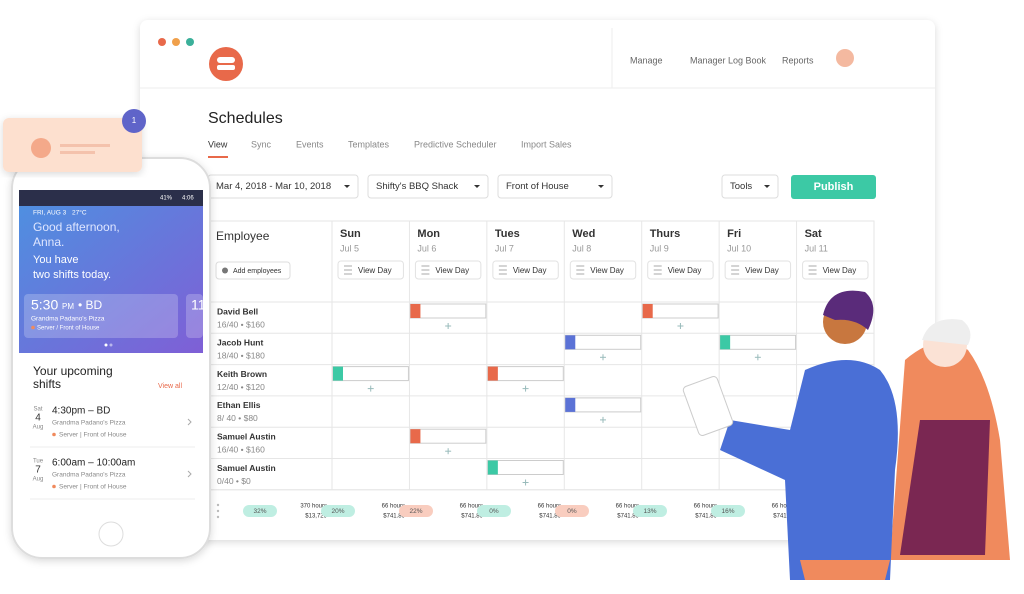  Describe the element at coordinates (111, 534) in the screenshot. I see `home-button` at that location.